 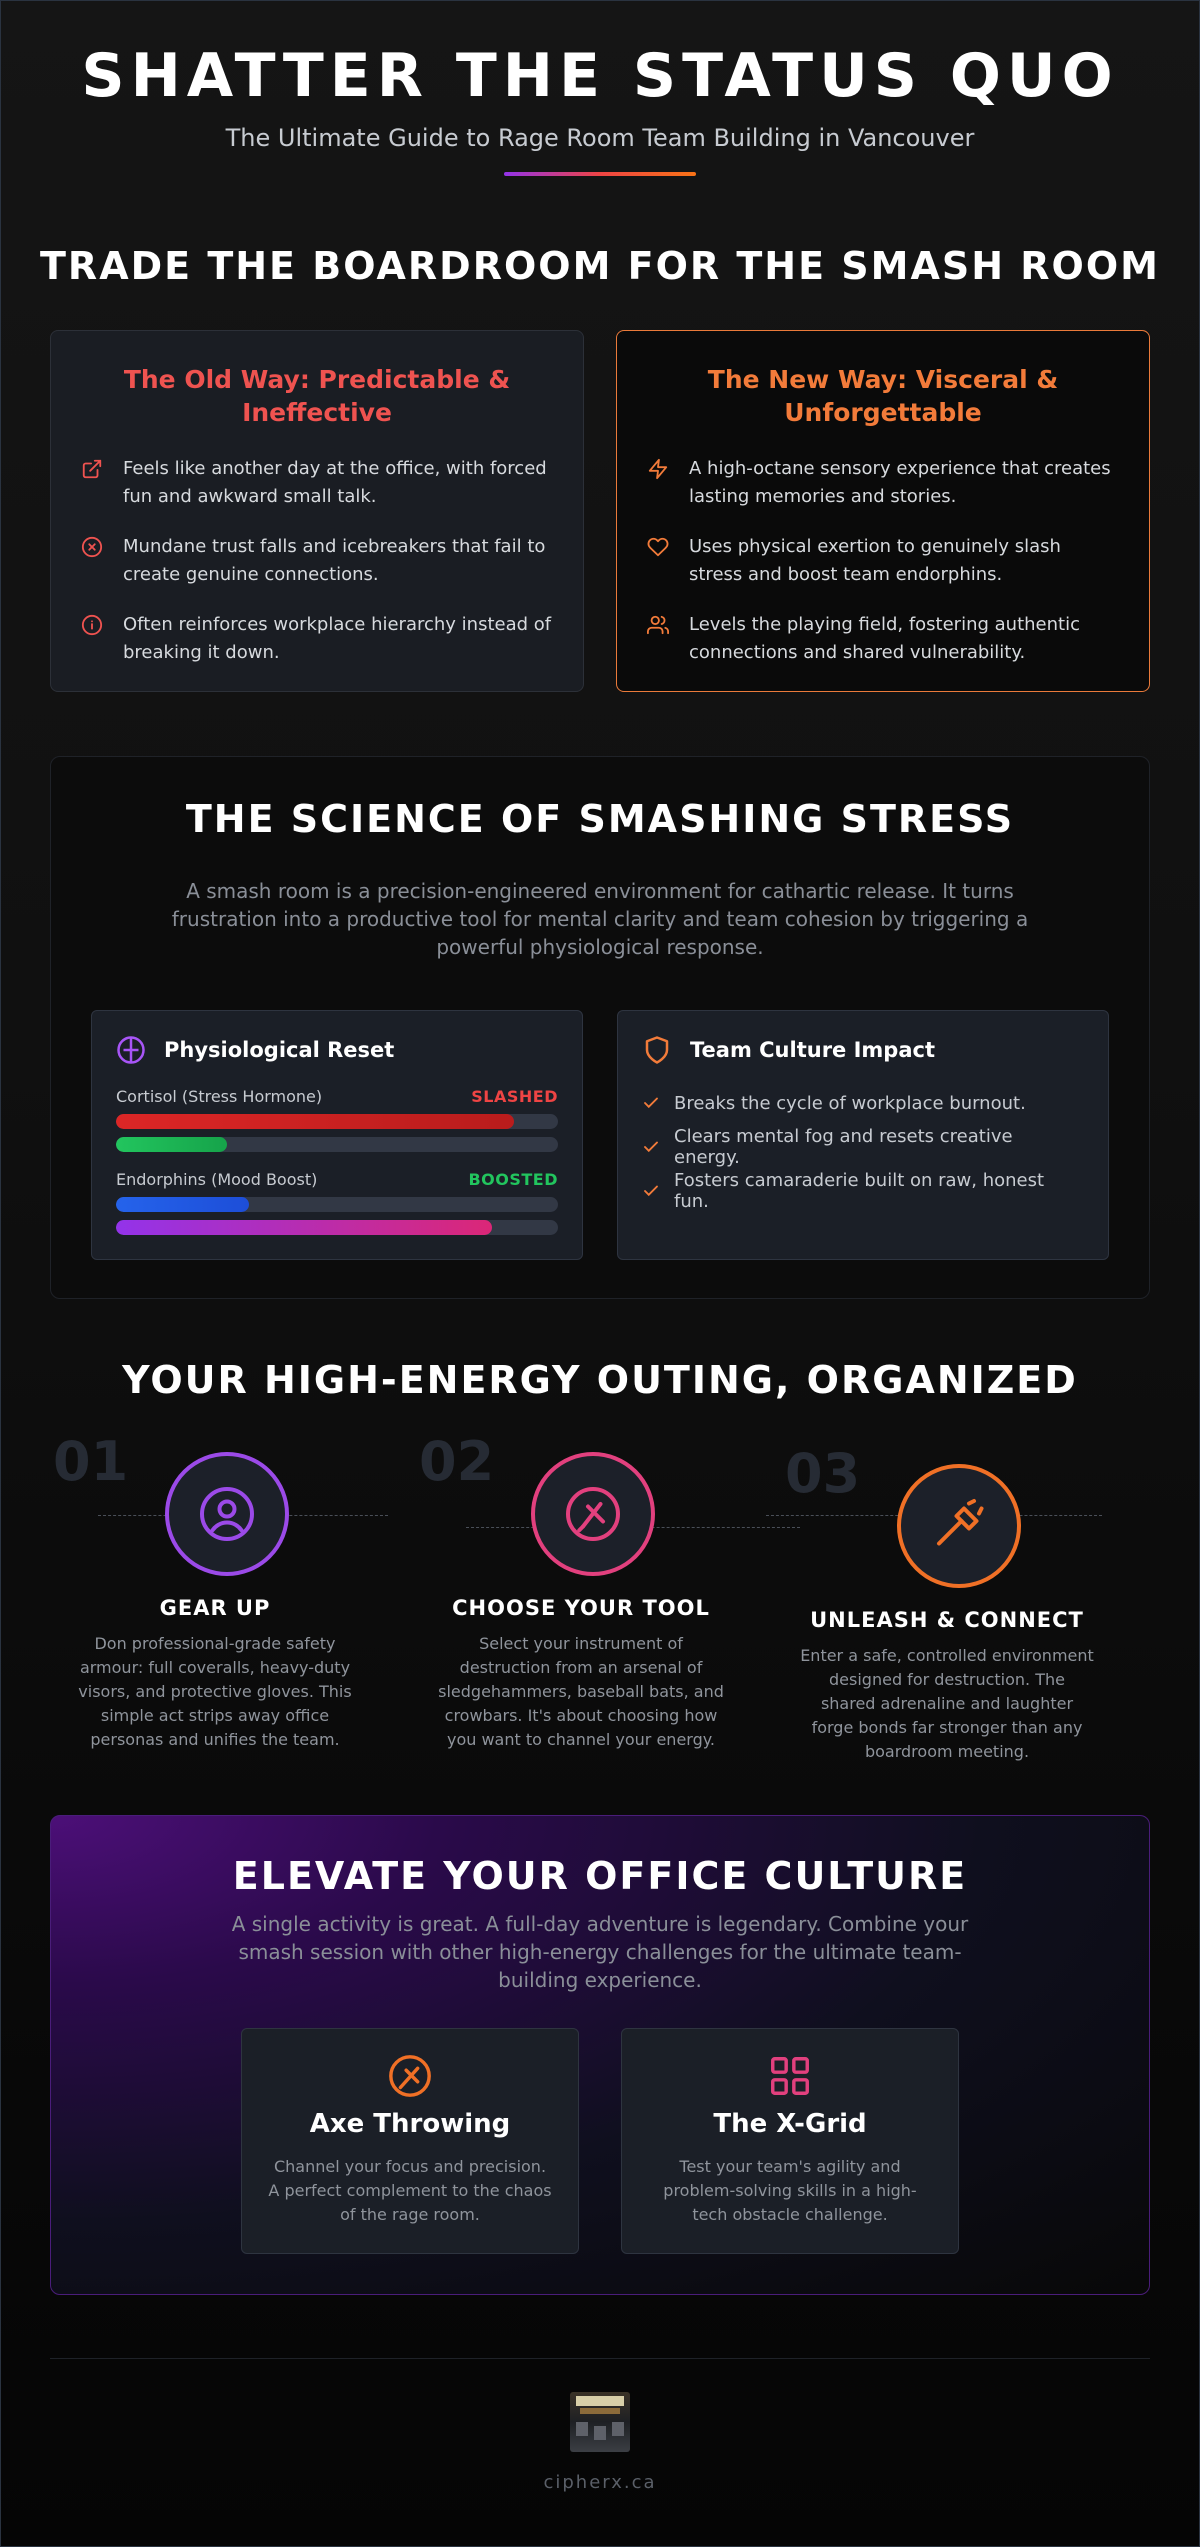 I want to click on elevate-title: ELEVATE YOUR OFFICE CULTURE, so click(x=600, y=1876).